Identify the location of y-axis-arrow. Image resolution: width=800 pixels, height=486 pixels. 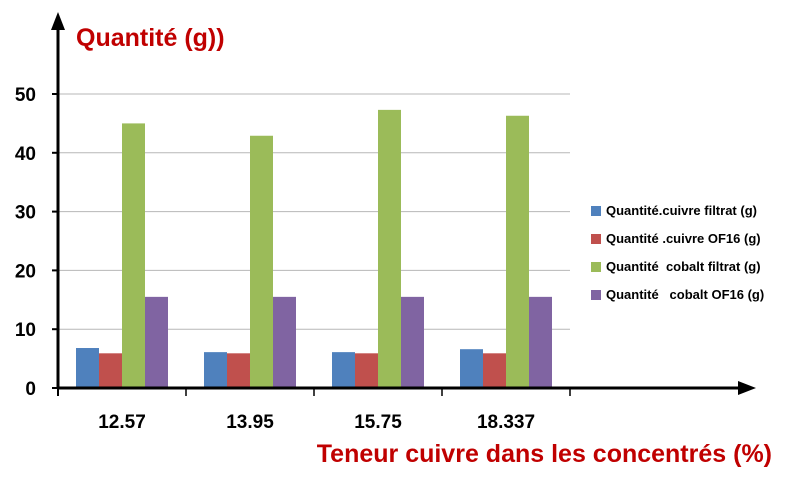
(58, 21).